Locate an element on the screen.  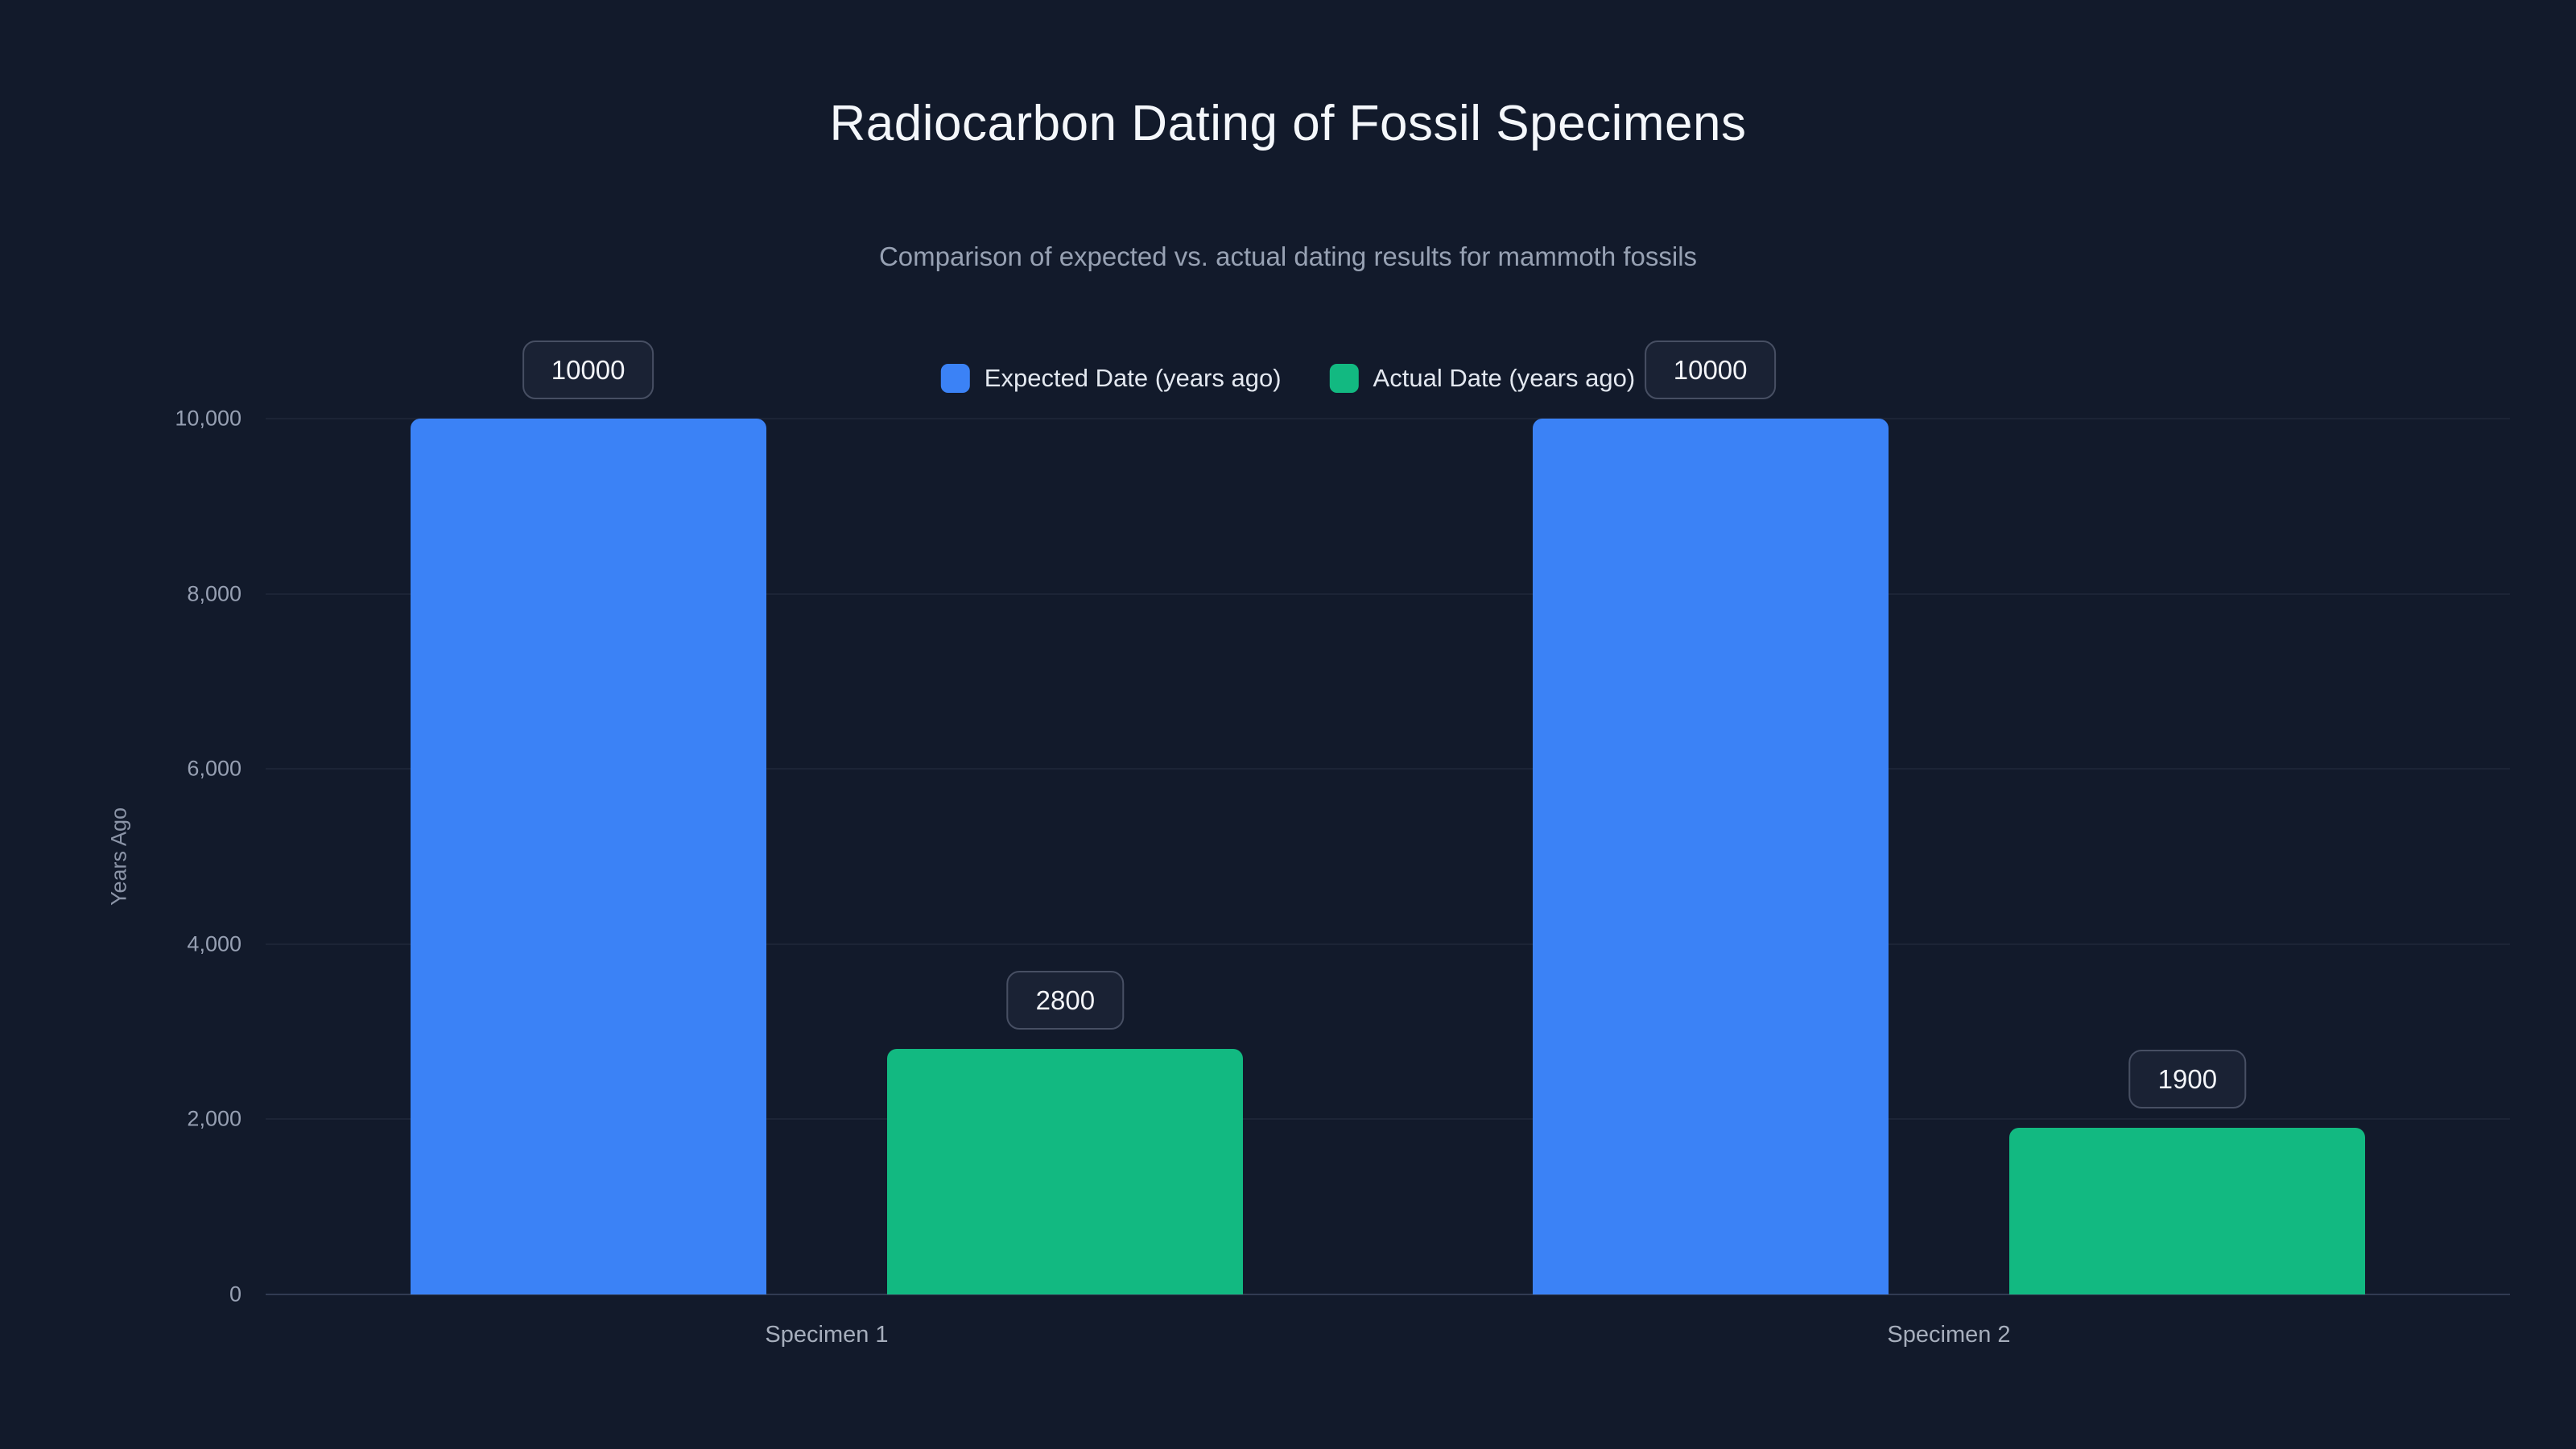
y-tick-label: 0 is located at coordinates (235, 1294).